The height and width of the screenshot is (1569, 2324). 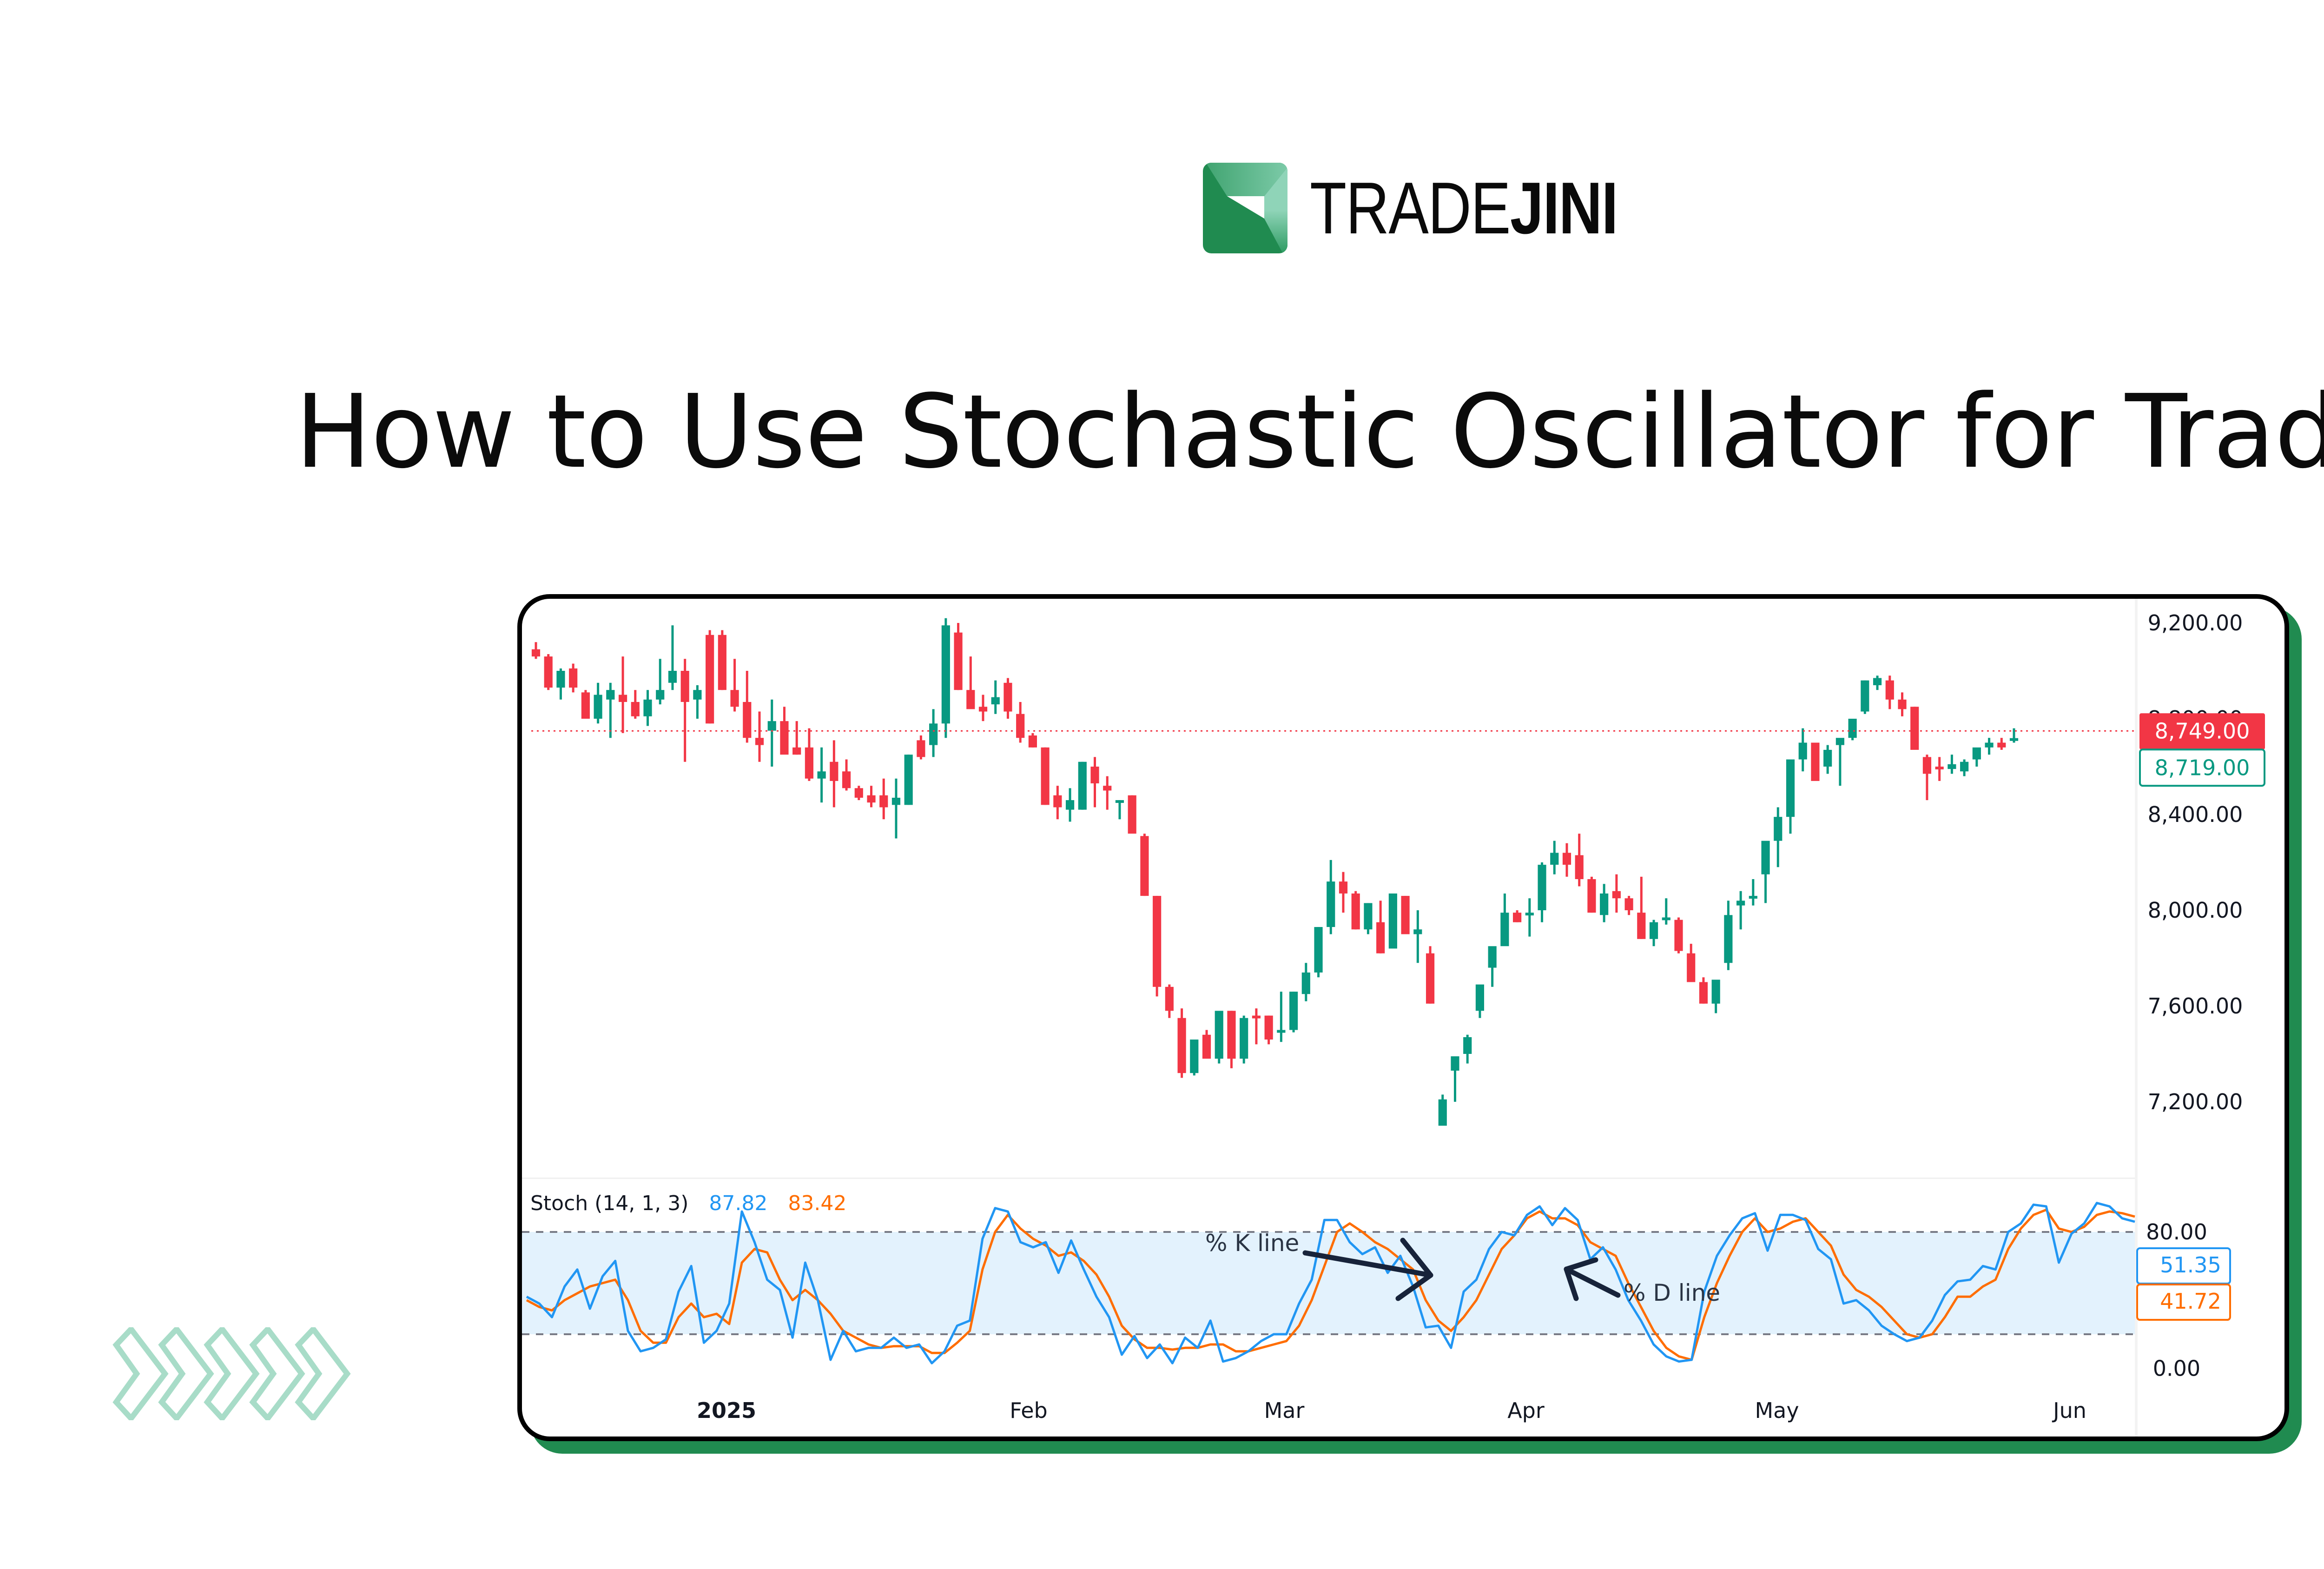 I want to click on close-price-tag, so click(x=2202, y=767).